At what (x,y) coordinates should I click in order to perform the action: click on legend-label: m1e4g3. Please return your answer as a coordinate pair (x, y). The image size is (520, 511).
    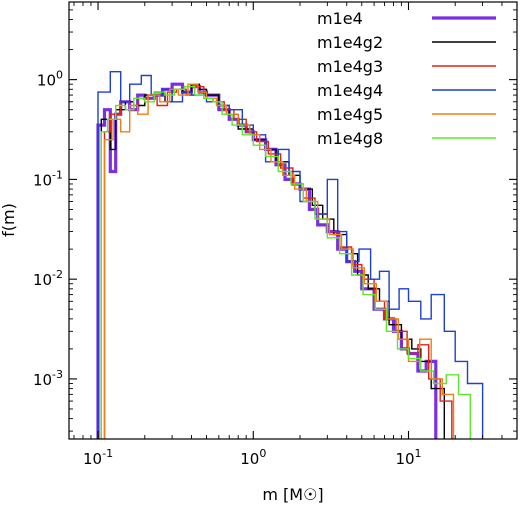
    Looking at the image, I should click on (350, 66).